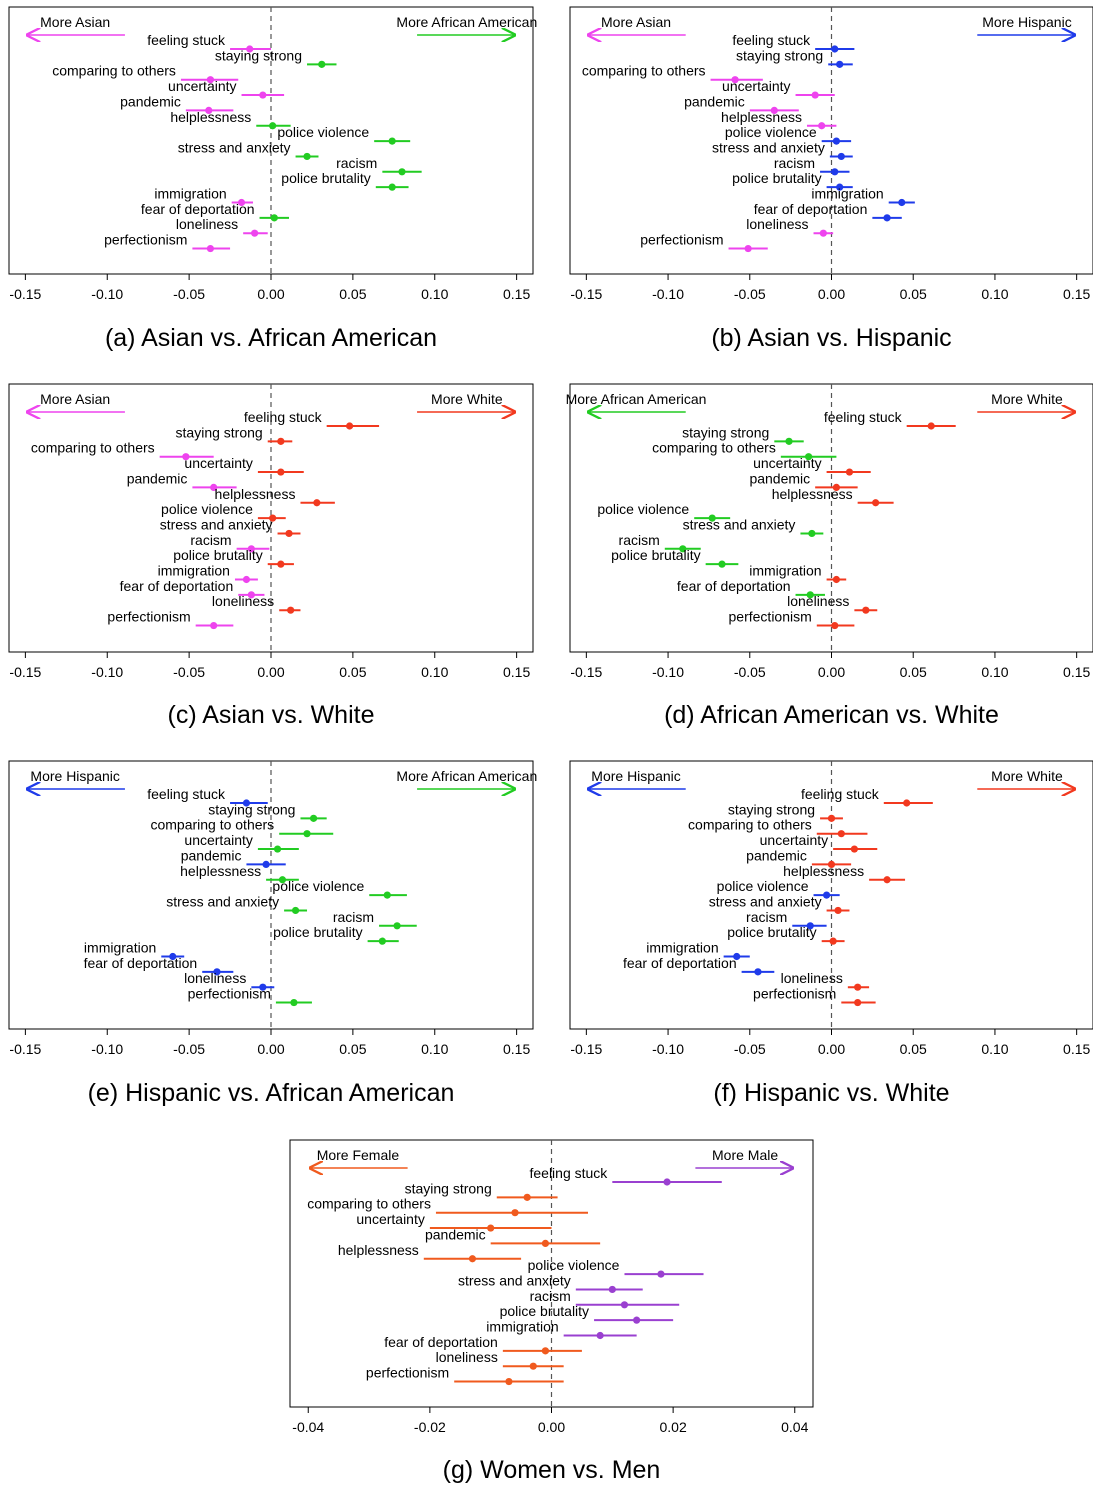 This screenshot has width=1093, height=1486. I want to click on x-tick-label: -0.02, so click(430, 1427).